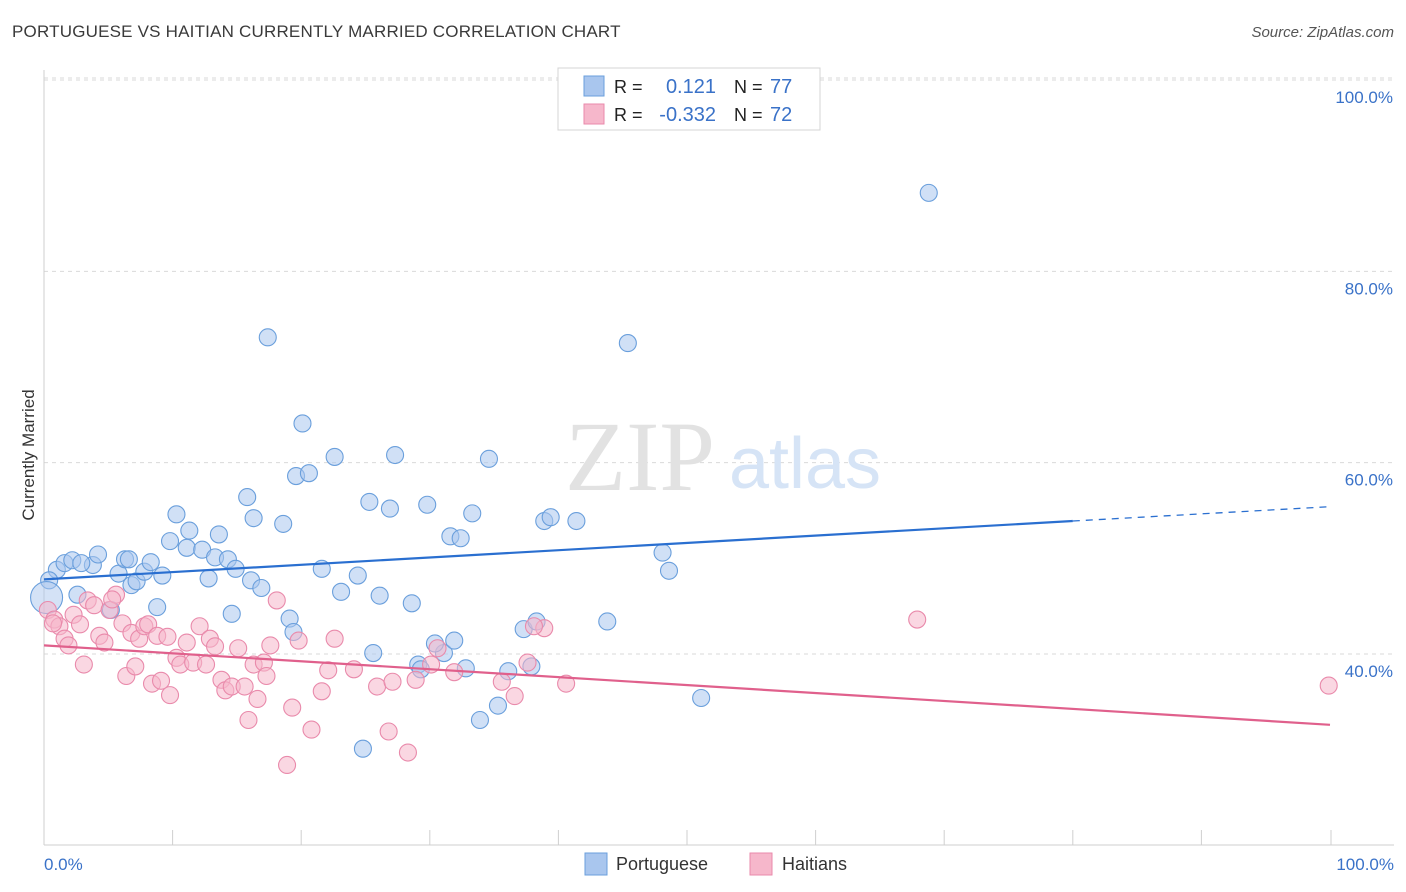 The width and height of the screenshot is (1406, 892). Describe the element at coordinates (558, 550) in the screenshot. I see `portuguese-trend-line` at that location.